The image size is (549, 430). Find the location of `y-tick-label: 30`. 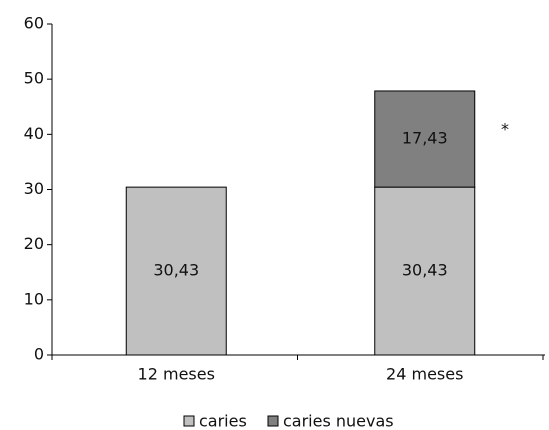

y-tick-label: 30 is located at coordinates (34, 188).